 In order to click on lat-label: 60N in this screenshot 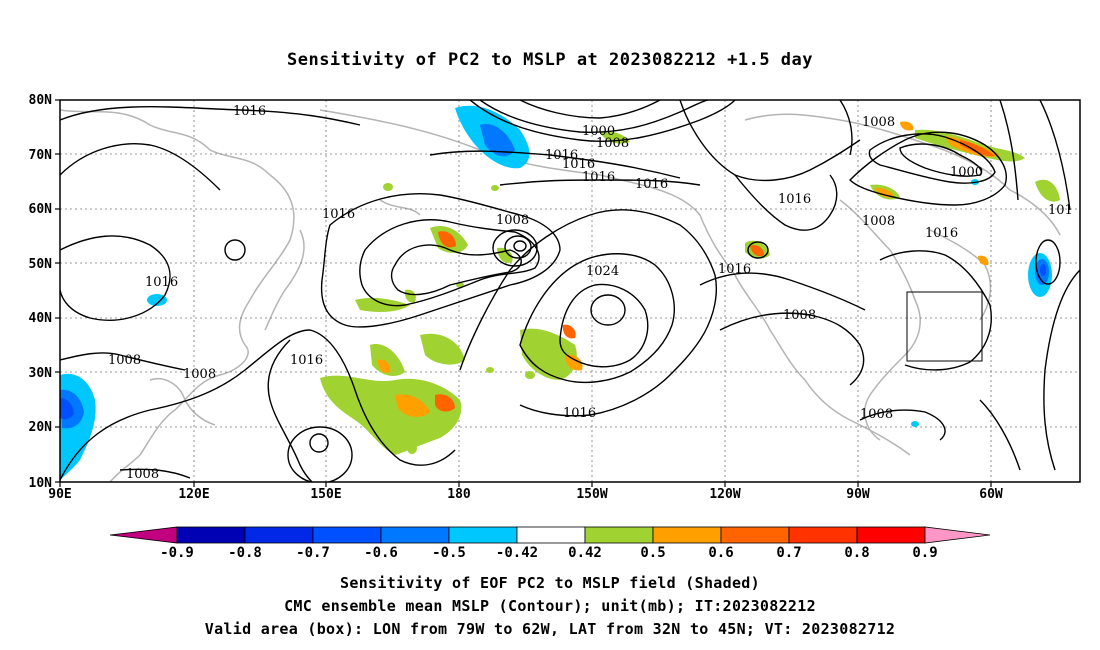, I will do `click(41, 209)`.